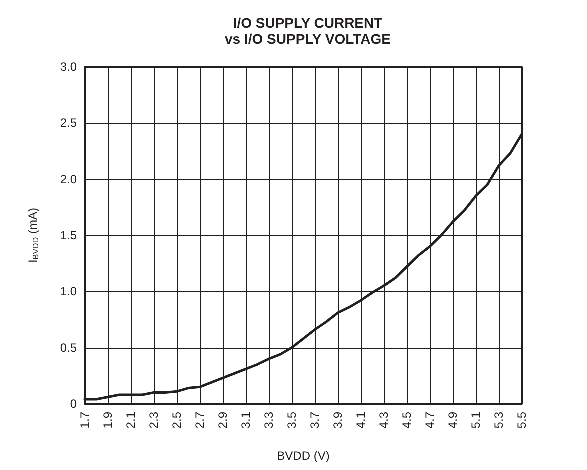 The height and width of the screenshot is (470, 587). Describe the element at coordinates (522, 420) in the screenshot. I see `x-tick-label: 5.5` at that location.